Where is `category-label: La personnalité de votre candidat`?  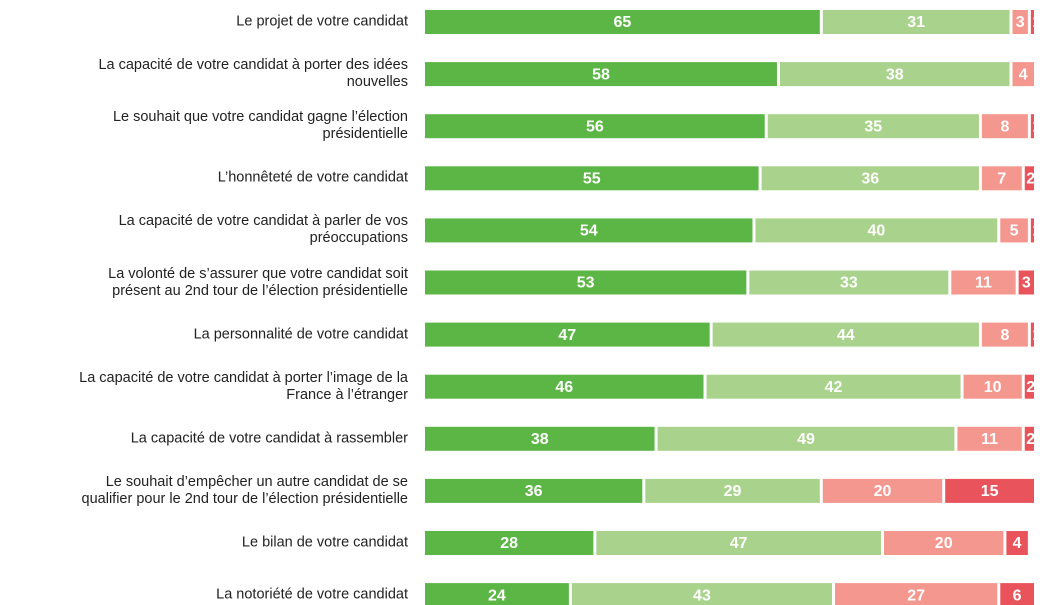
category-label: La personnalité de votre candidat is located at coordinates (300, 334).